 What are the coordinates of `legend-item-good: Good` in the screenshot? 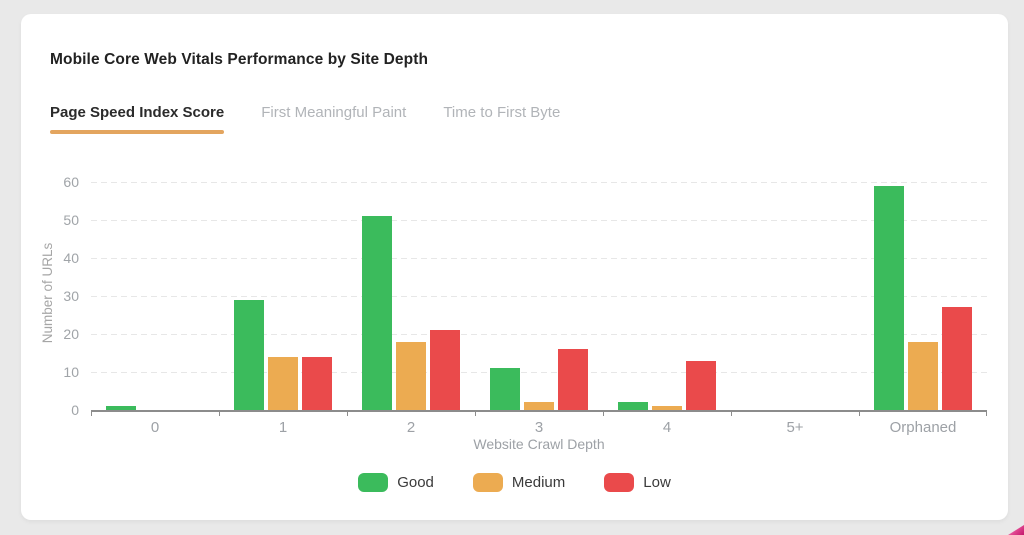 It's located at (396, 482).